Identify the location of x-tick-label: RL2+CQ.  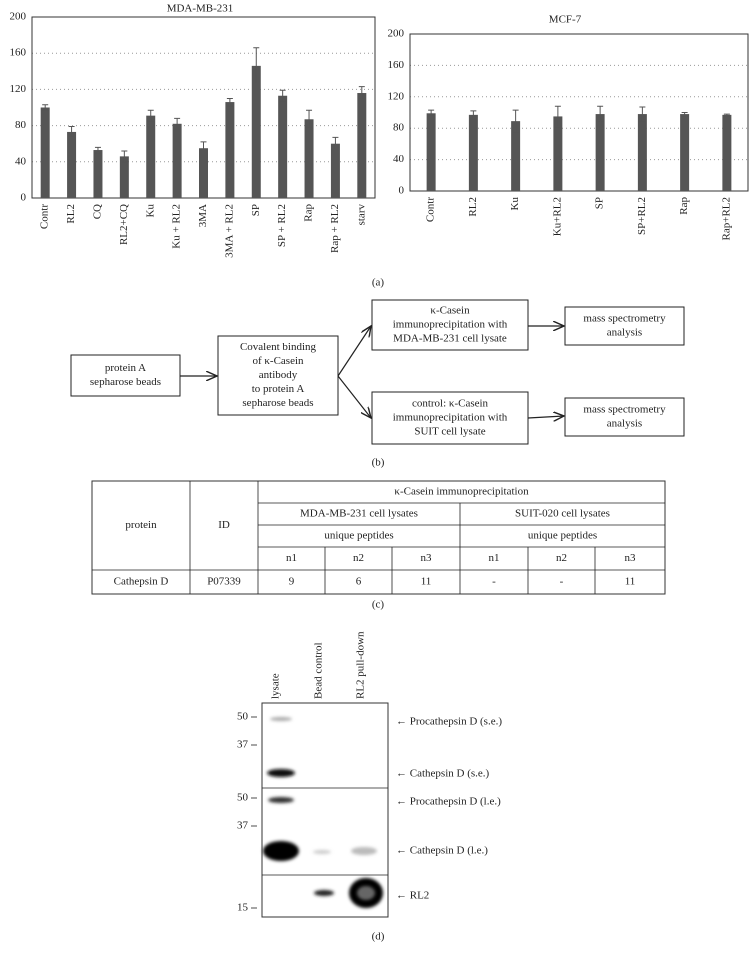
(124, 224).